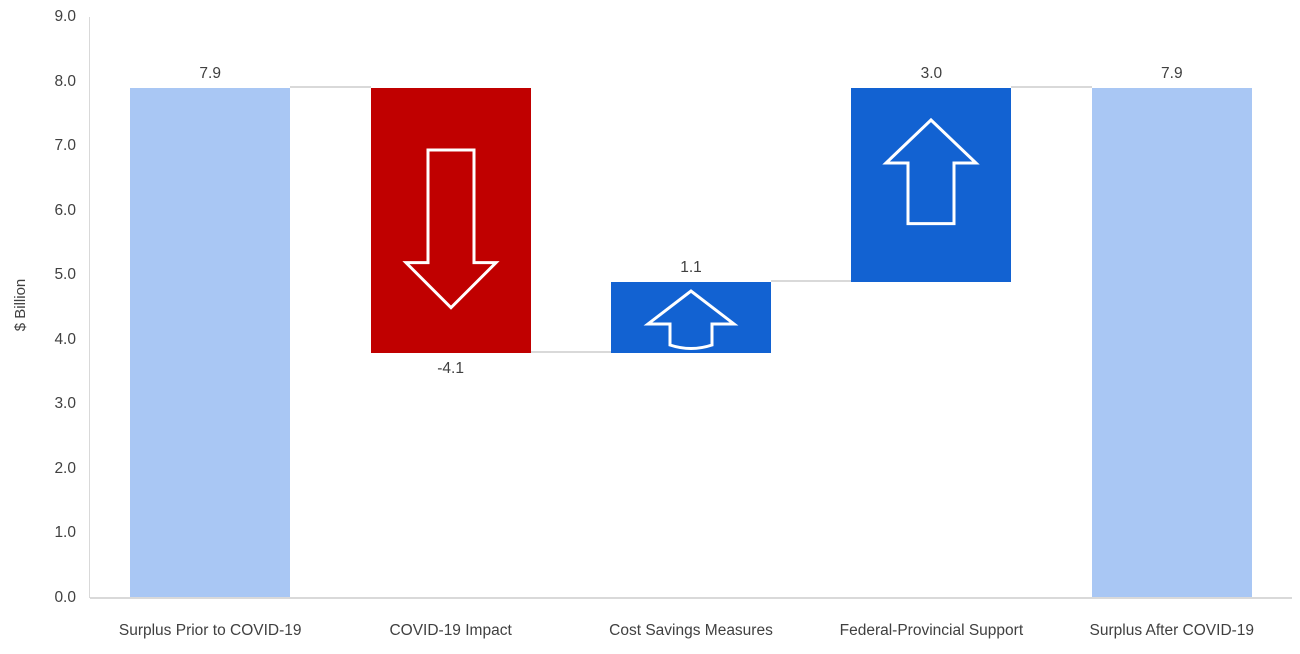  I want to click on bar-value-label: 3.0, so click(931, 73).